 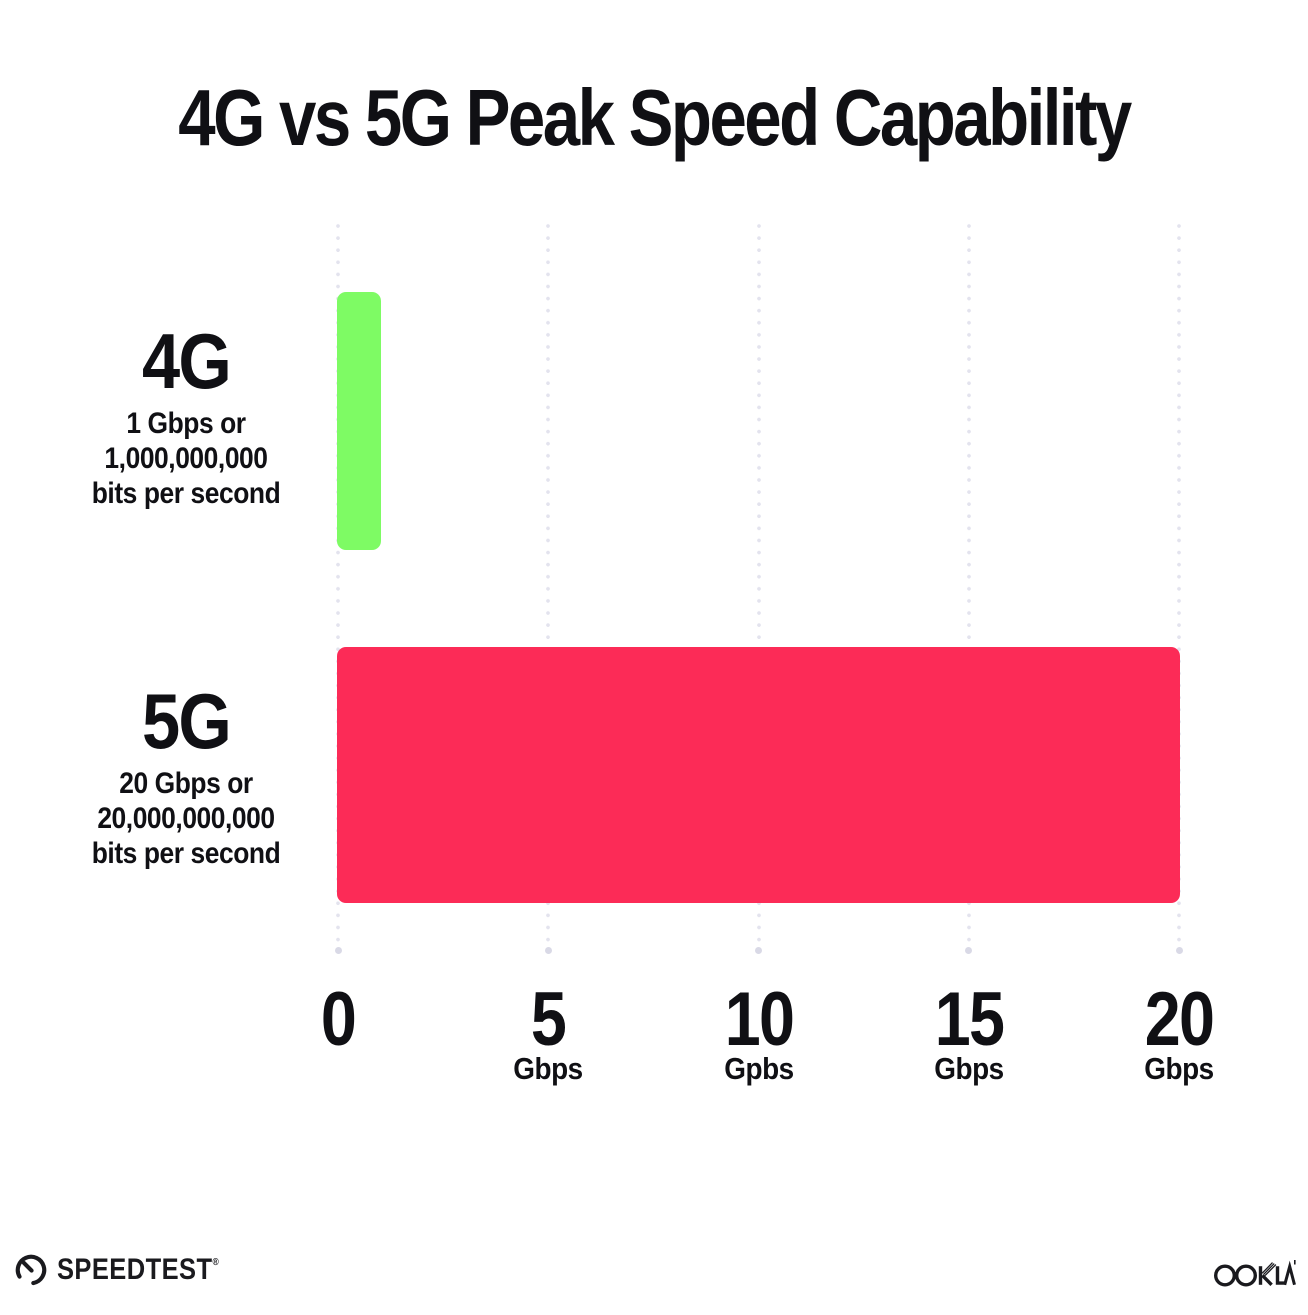 I want to click on ookla-logo: OOKLA, so click(x=1254, y=1275).